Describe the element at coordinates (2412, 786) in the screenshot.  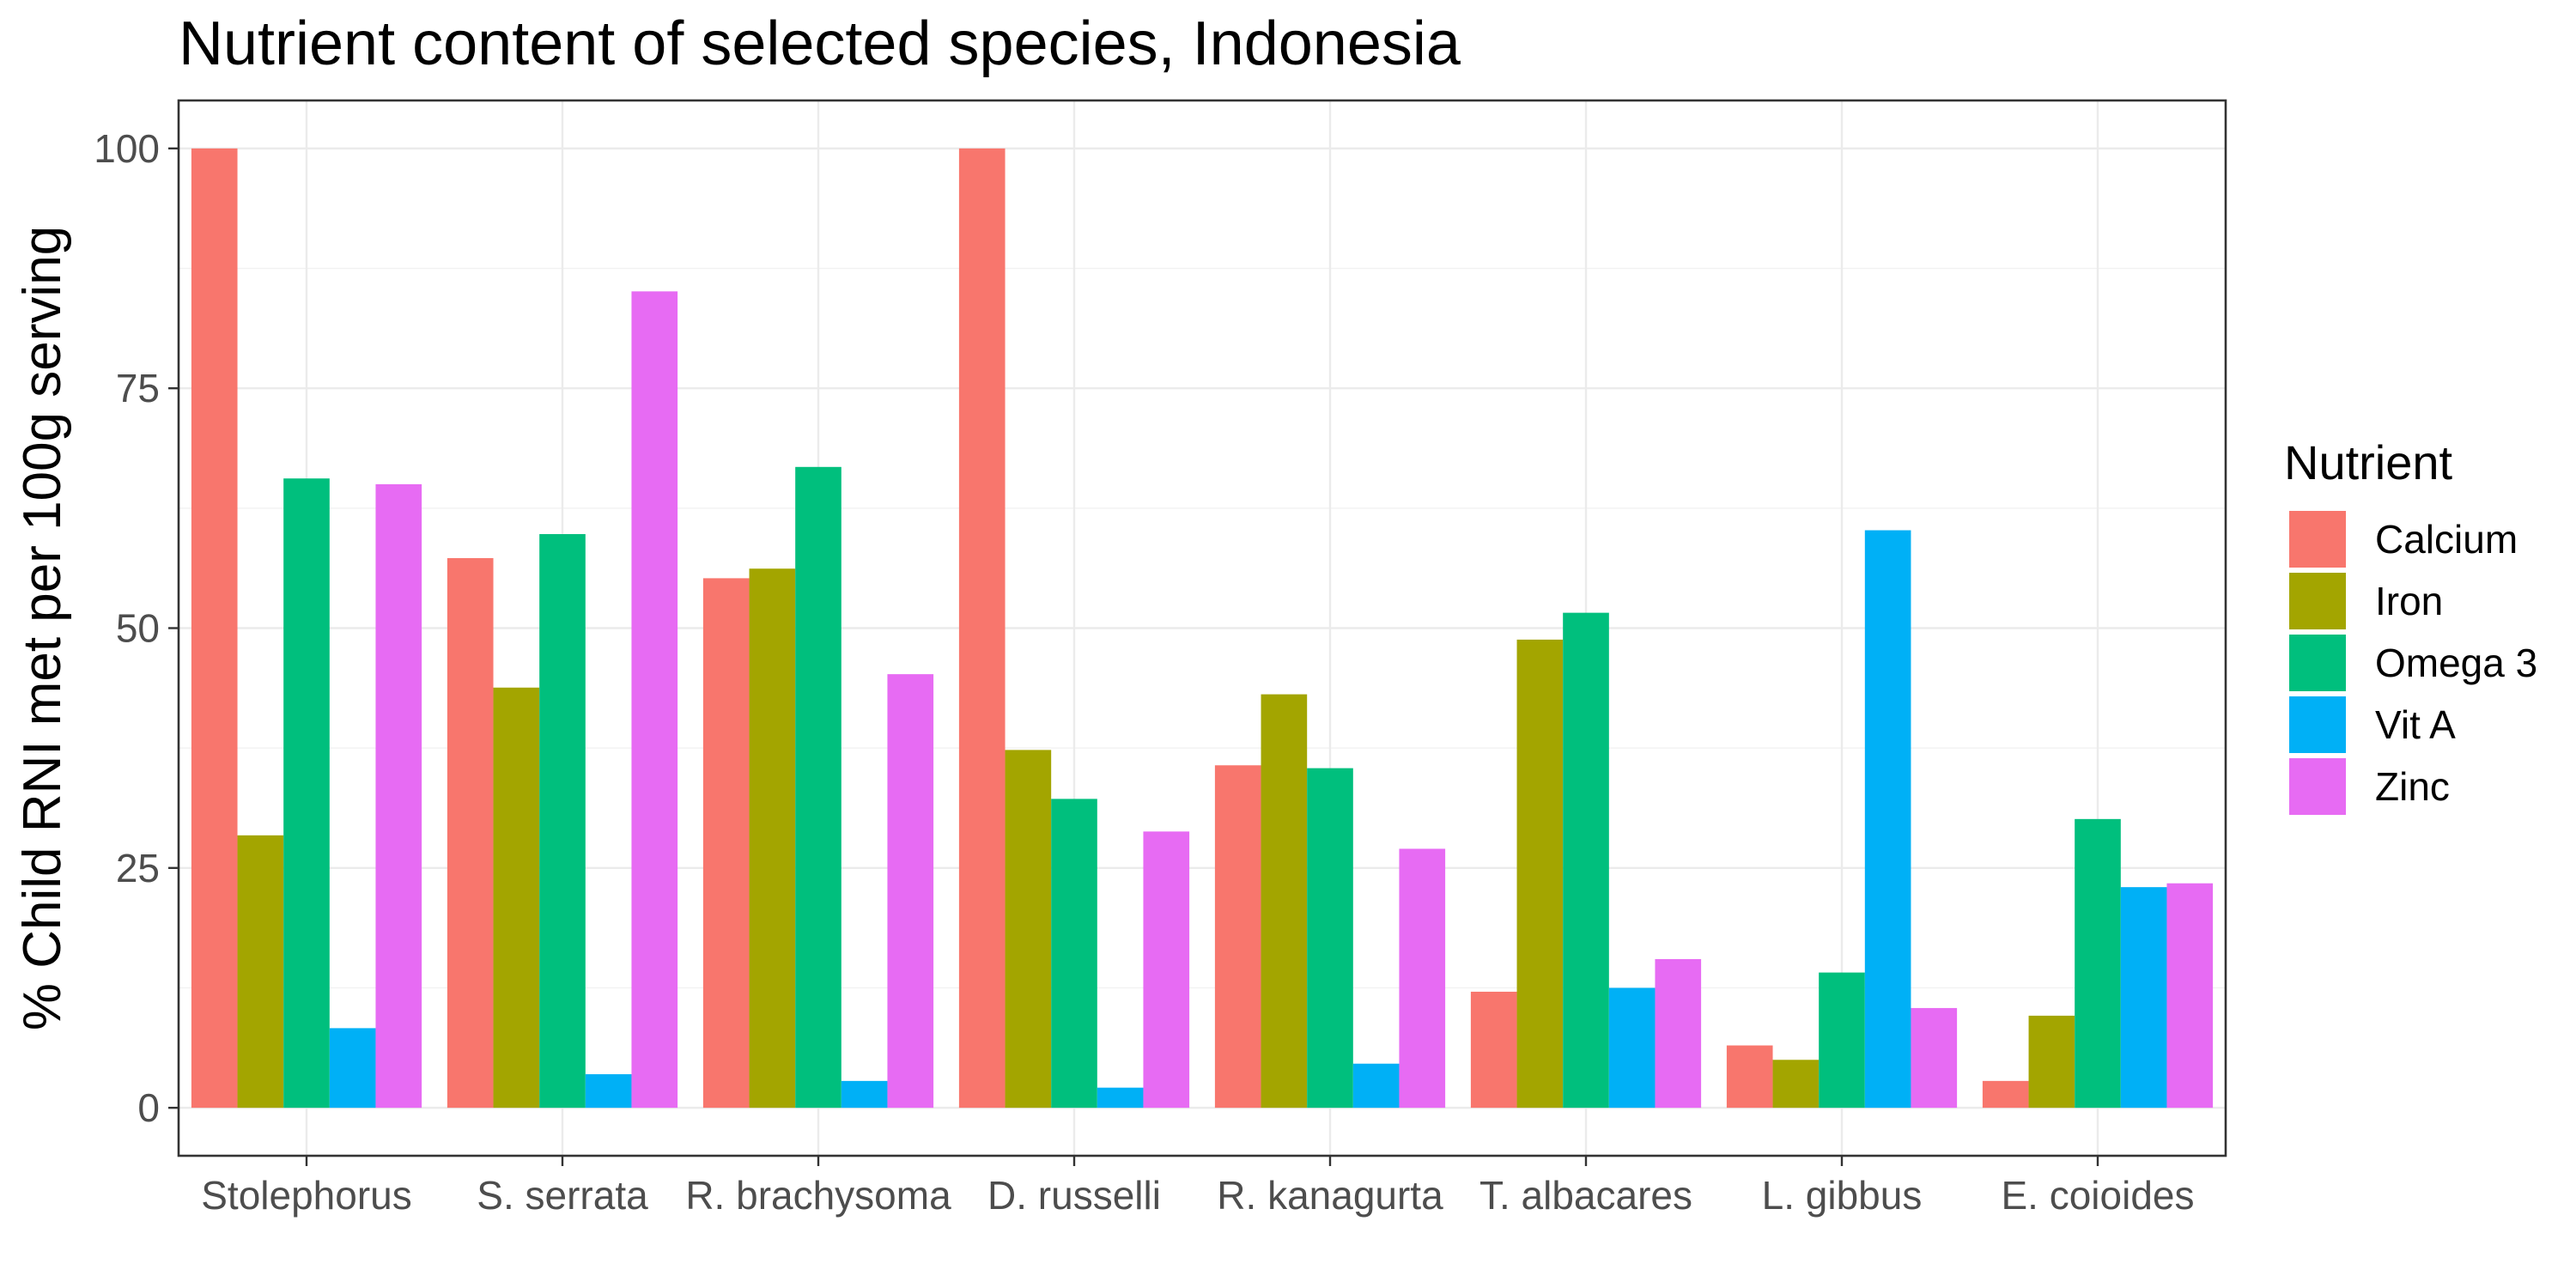
I see `legend-label: Zinc` at that location.